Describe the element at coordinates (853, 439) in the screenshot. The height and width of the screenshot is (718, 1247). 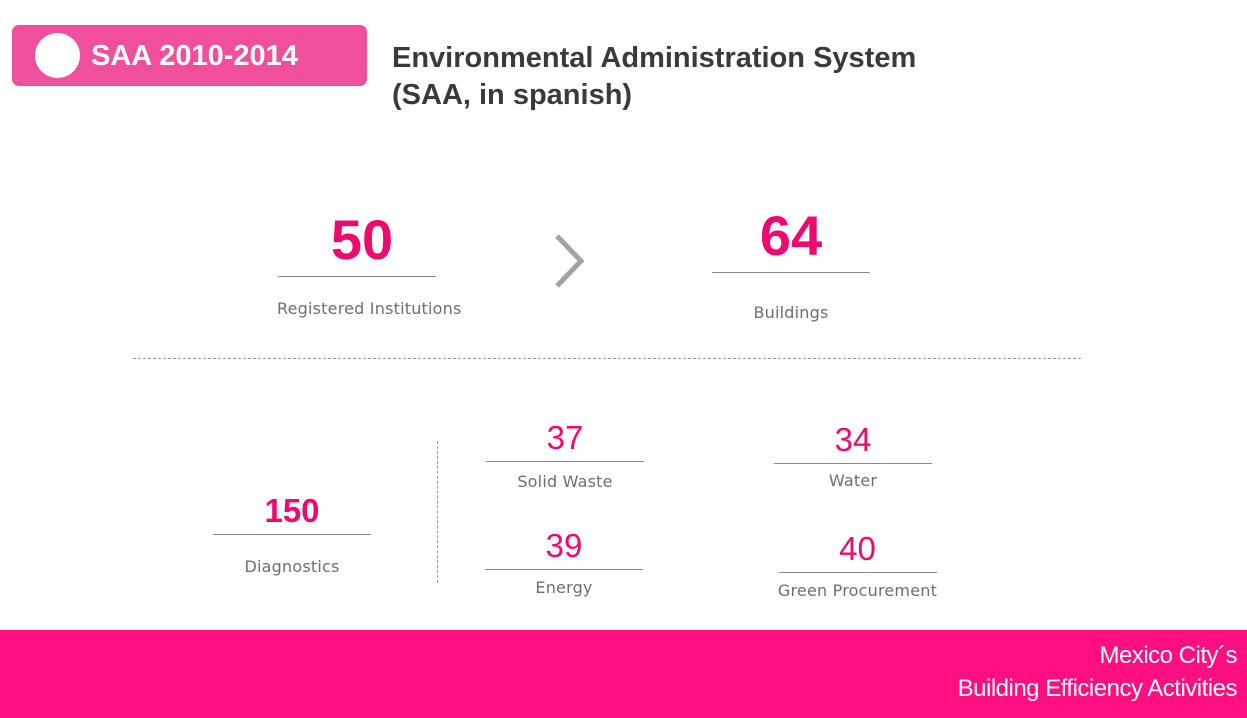
I see `stat-value: 34` at that location.